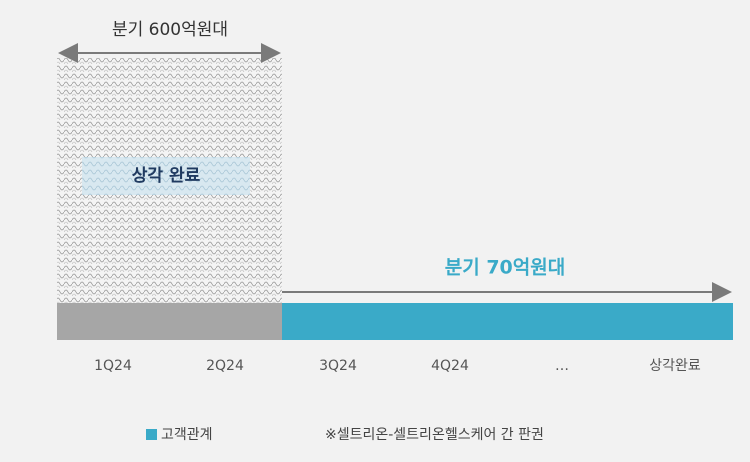 The image size is (750, 462). What do you see at coordinates (170, 30) in the screenshot?
I see `phase1-label: 분기 600억원대` at bounding box center [170, 30].